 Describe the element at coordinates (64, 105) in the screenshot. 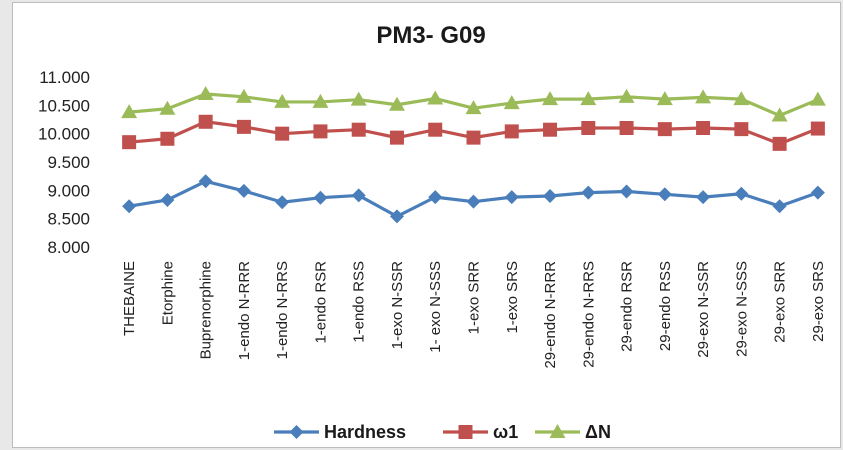

I see `y-tick-label: 10.500` at that location.